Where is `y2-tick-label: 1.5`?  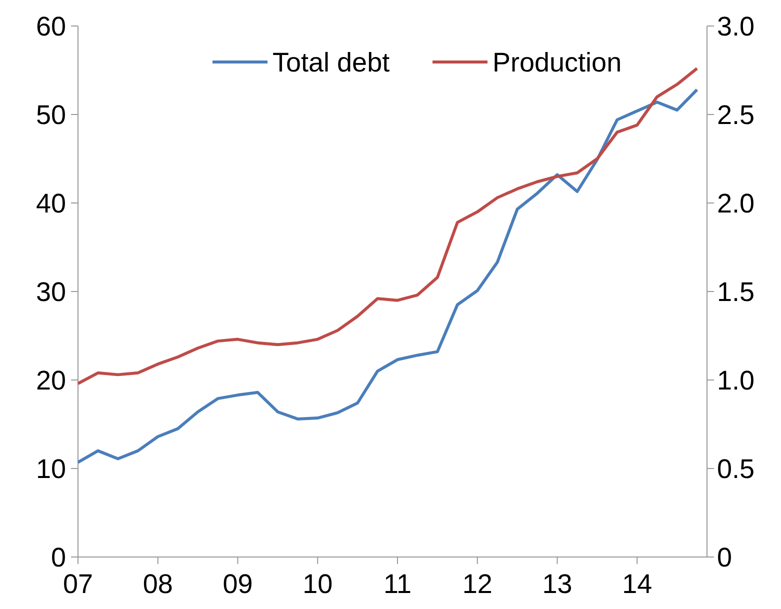 y2-tick-label: 1.5 is located at coordinates (736, 291).